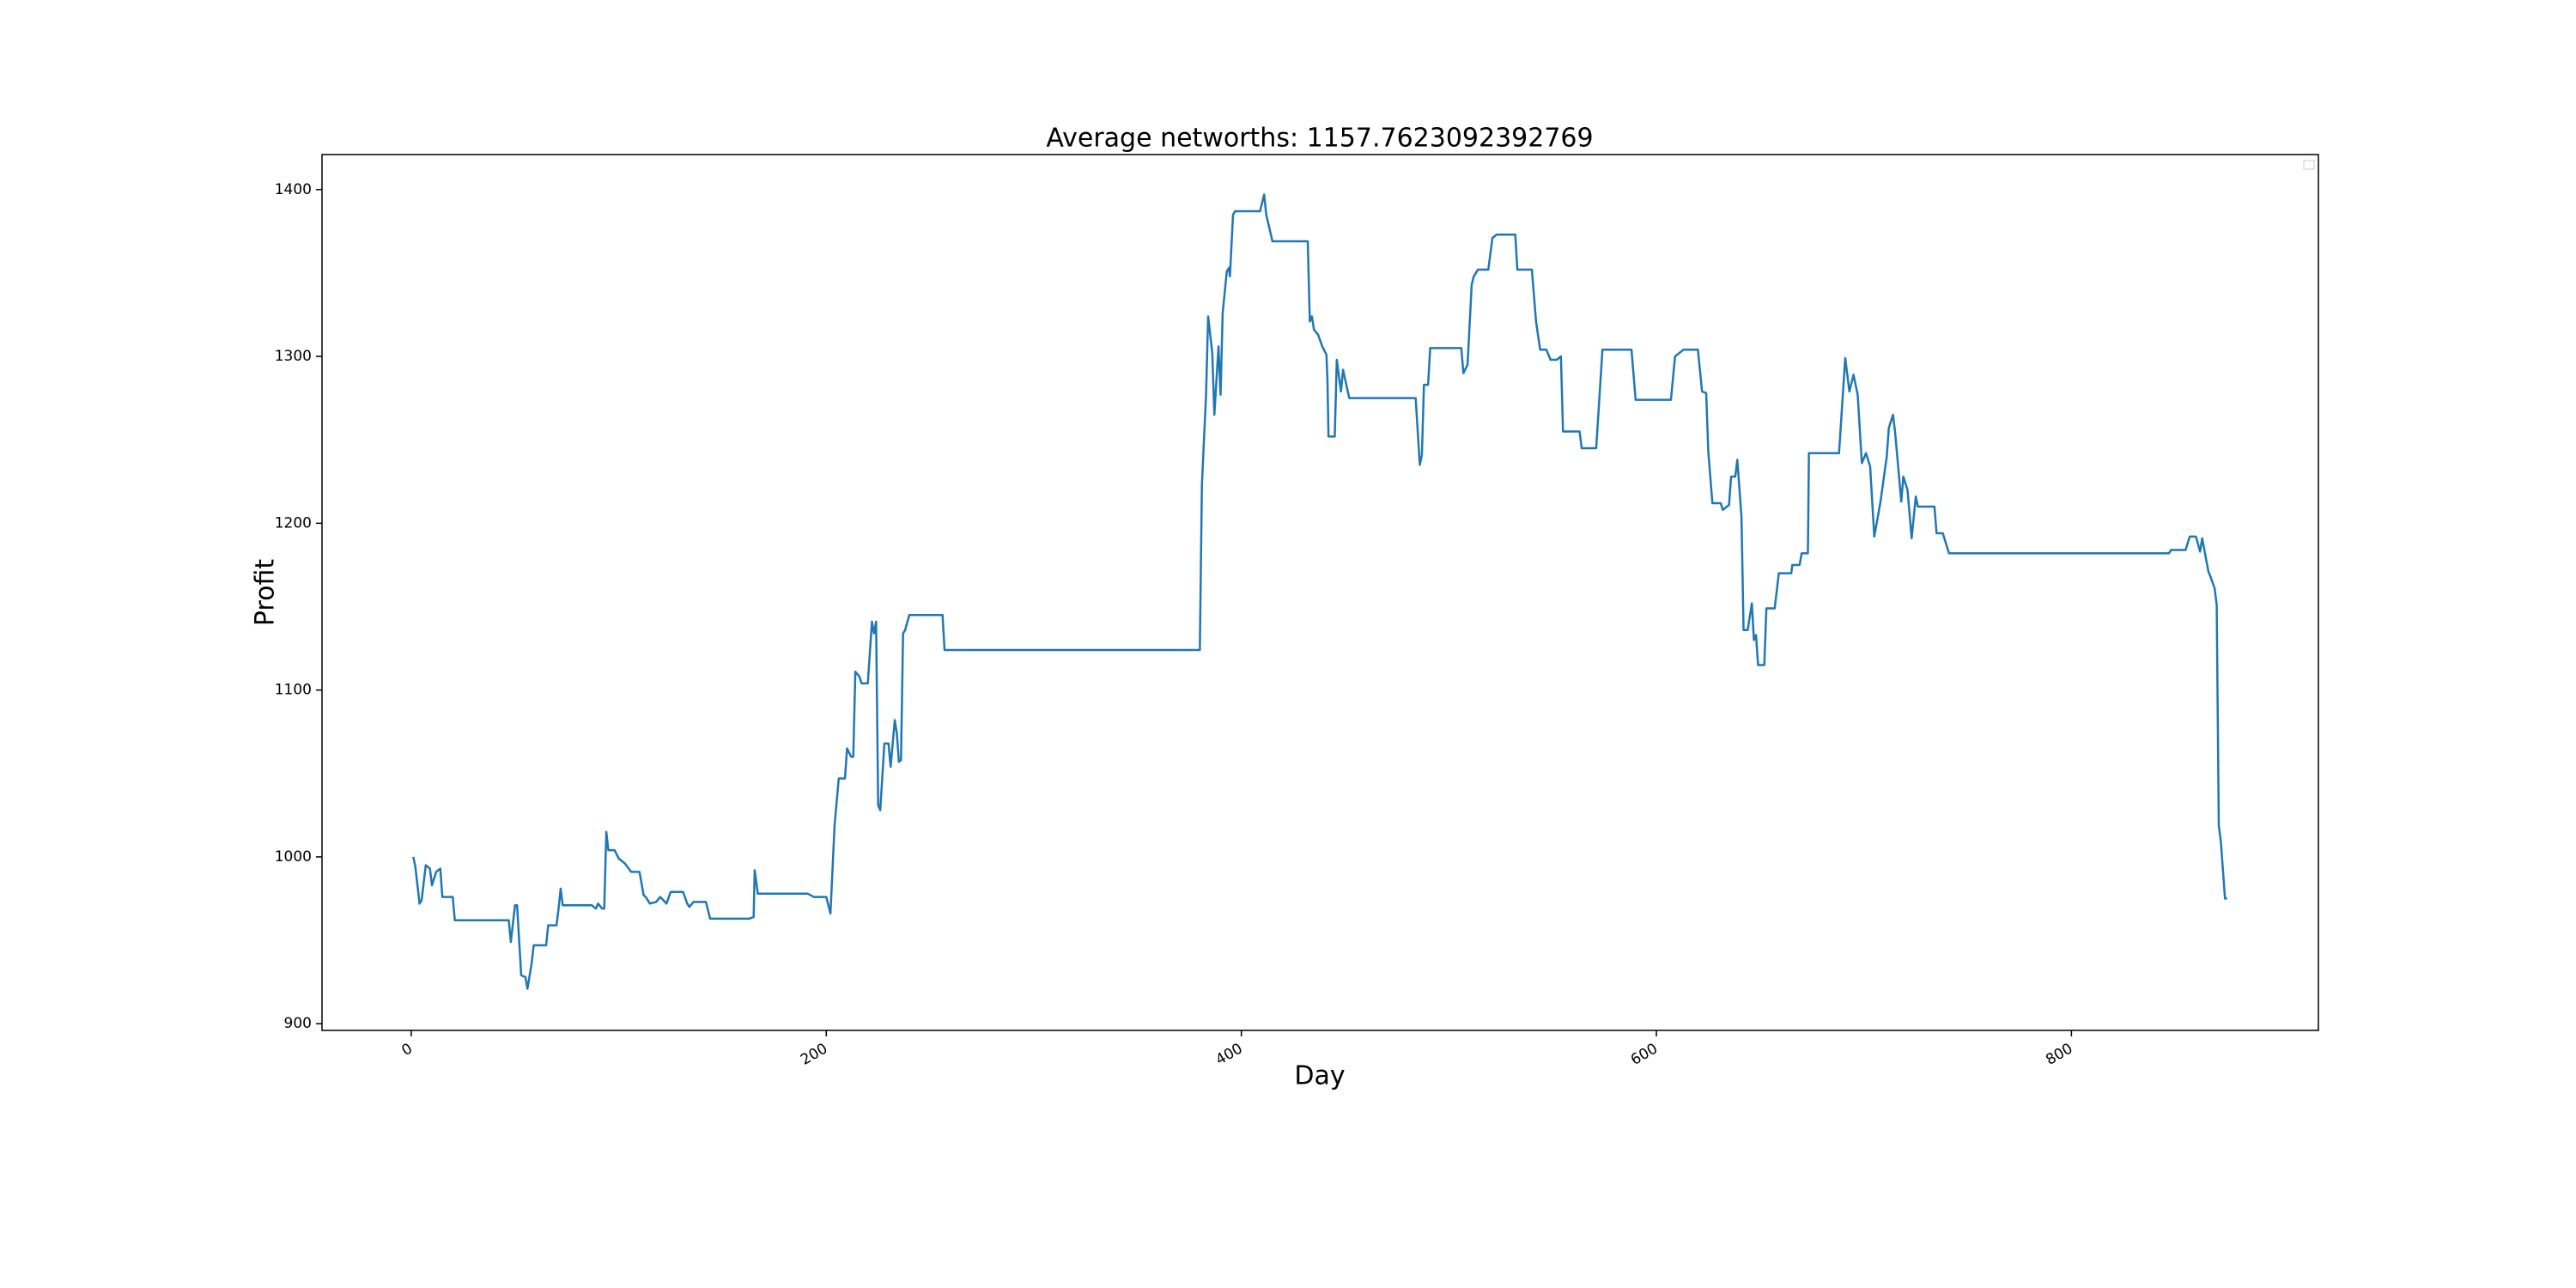  I want to click on legend-box, so click(2309, 165).